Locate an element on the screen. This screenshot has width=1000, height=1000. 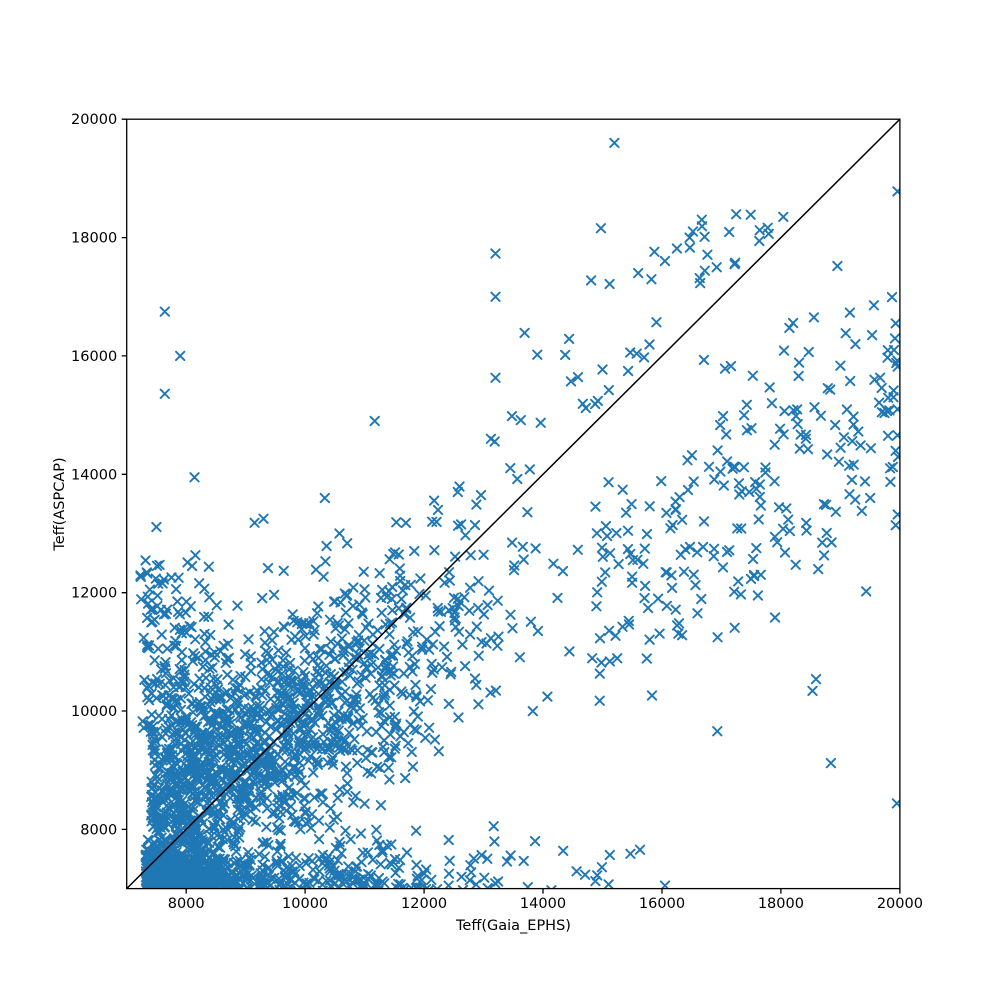
x-tick-label: 12000 is located at coordinates (424, 904).